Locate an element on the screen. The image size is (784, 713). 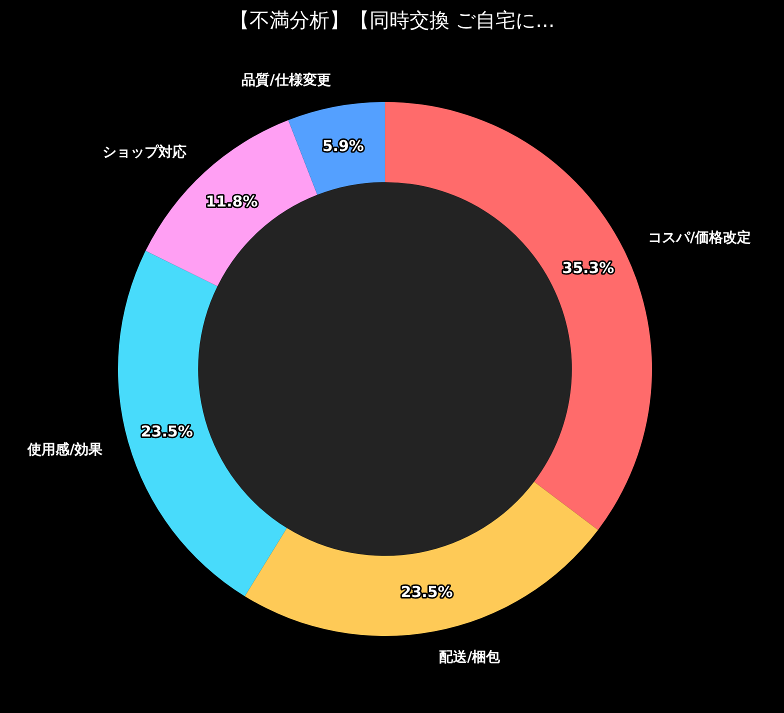
slice-label: 品質/仕様変更 is located at coordinates (286, 79).